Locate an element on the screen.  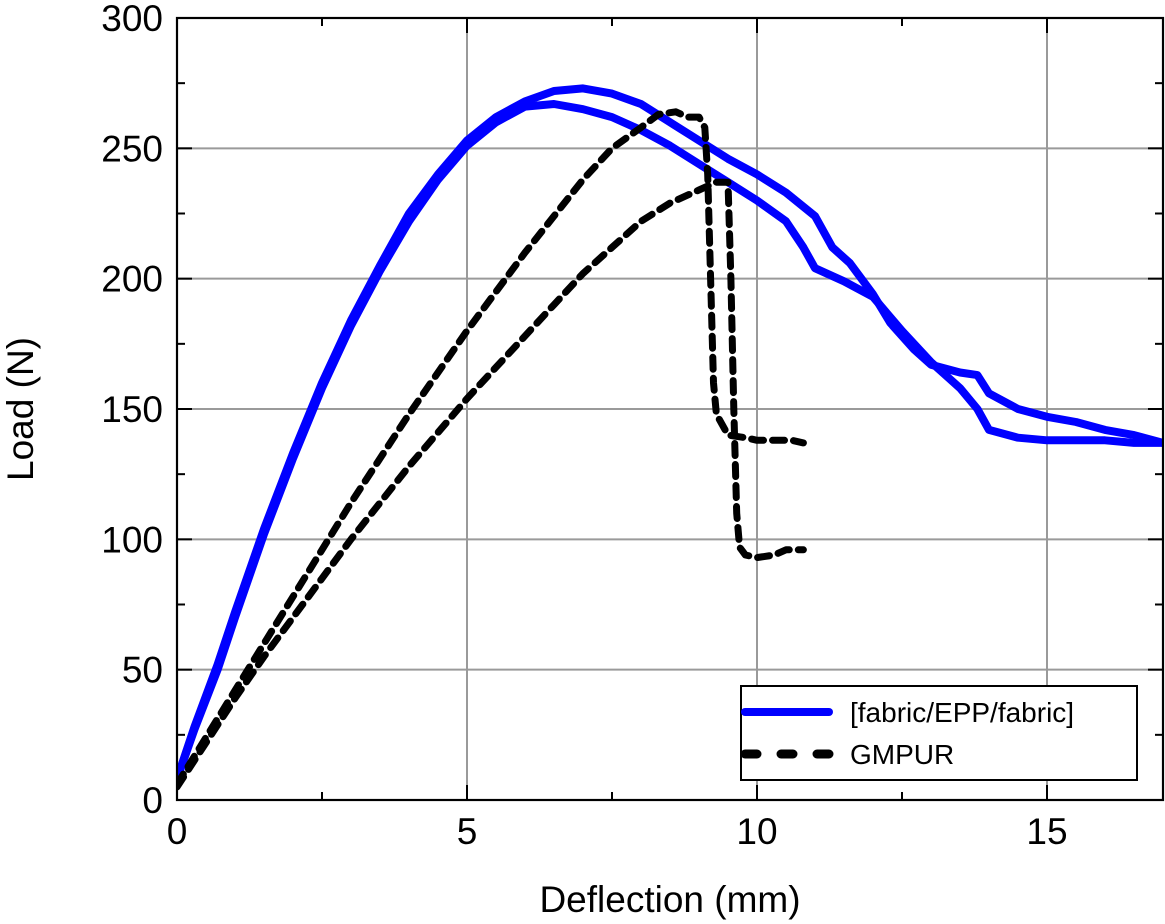
y-tick-labels: 0 50 100 150 200 250 300 is located at coordinates (132, 410).